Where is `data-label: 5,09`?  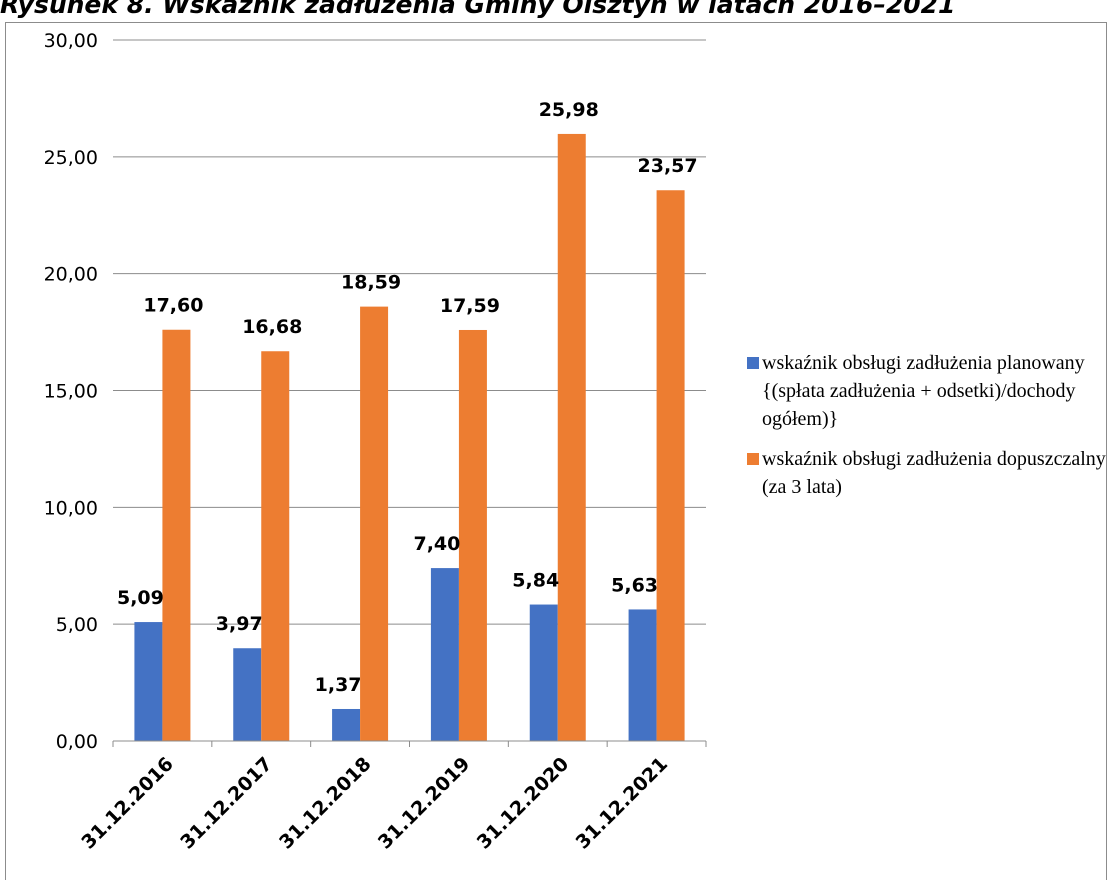
data-label: 5,09 is located at coordinates (140, 598).